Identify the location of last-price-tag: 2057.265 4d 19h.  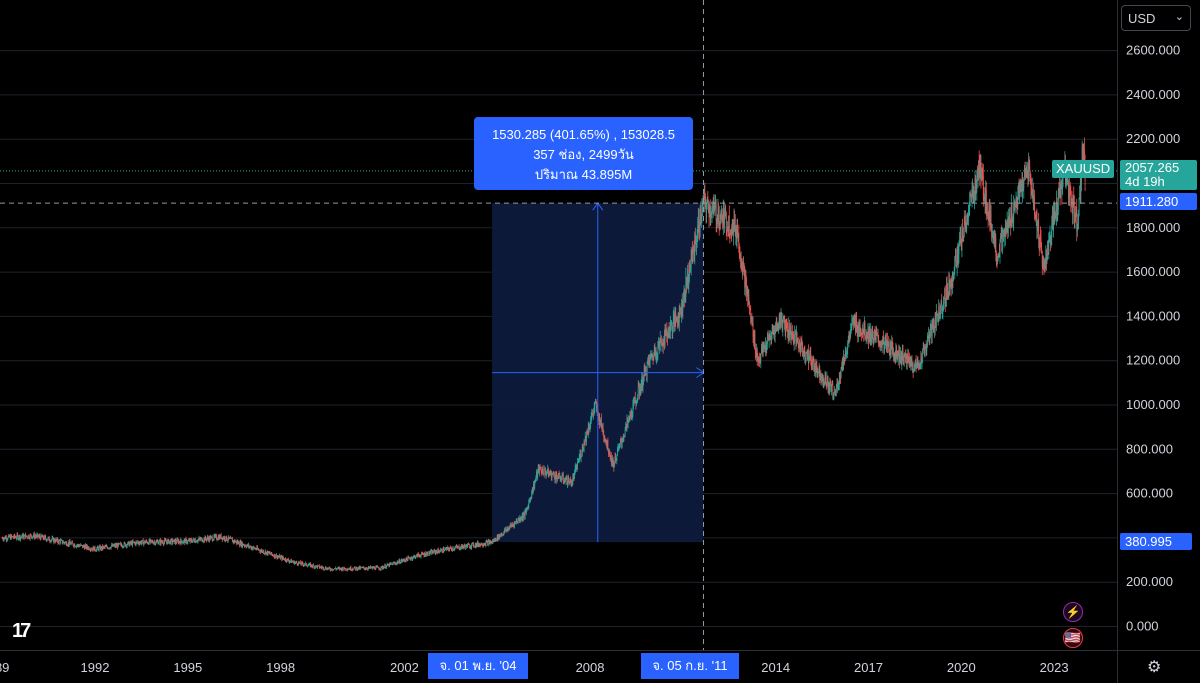
(1158, 175).